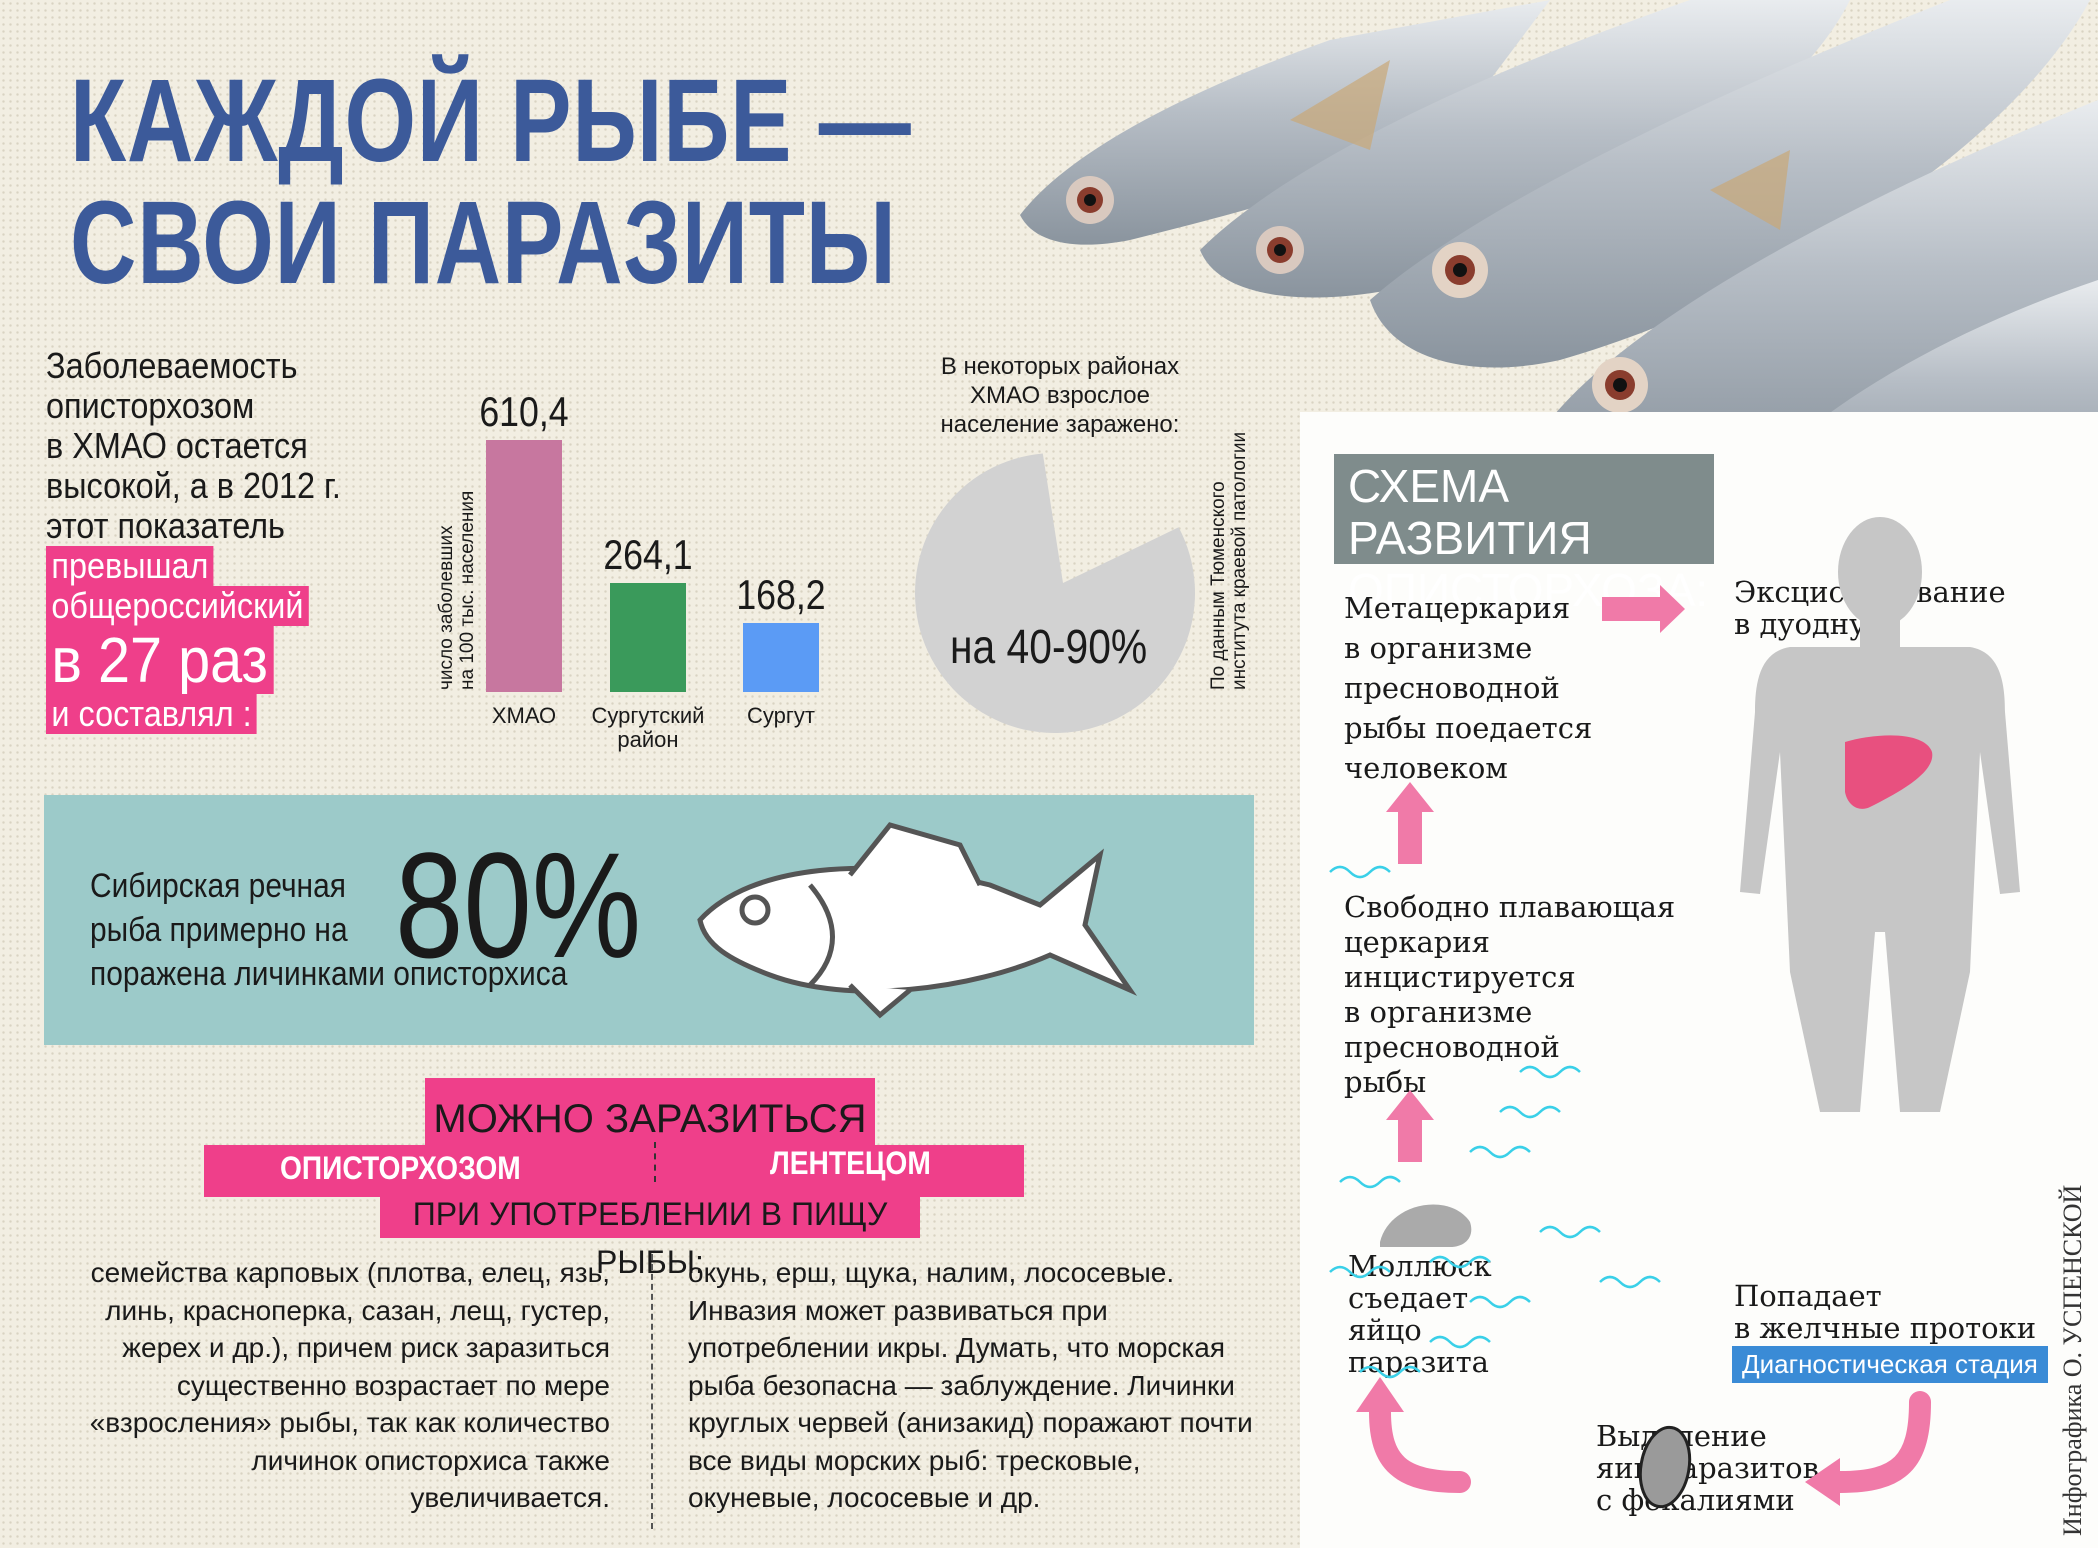 This screenshot has width=2098, height=1548. What do you see at coordinates (1885, 1328) in the screenshot?
I see `step-line: в желчные протоки` at bounding box center [1885, 1328].